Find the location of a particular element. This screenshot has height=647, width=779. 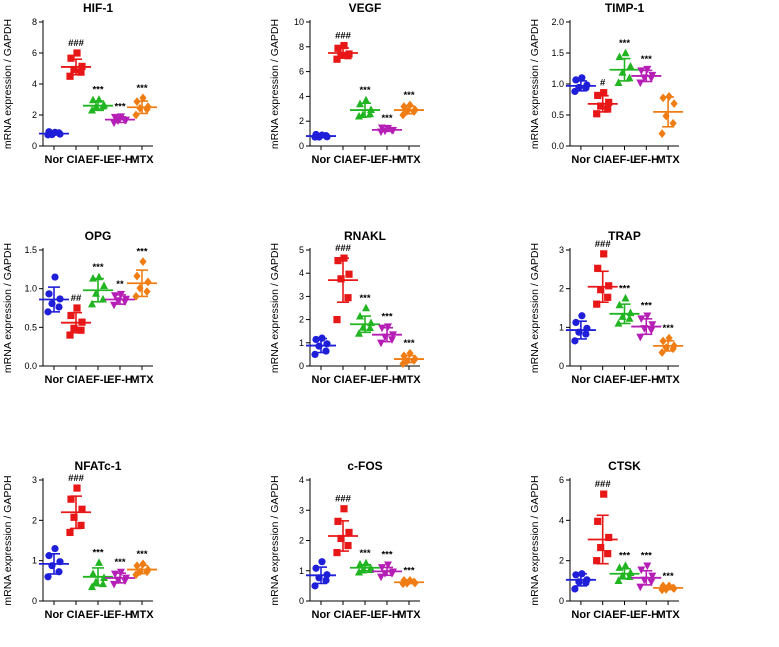

significance-label: ## is located at coordinates (76, 298).